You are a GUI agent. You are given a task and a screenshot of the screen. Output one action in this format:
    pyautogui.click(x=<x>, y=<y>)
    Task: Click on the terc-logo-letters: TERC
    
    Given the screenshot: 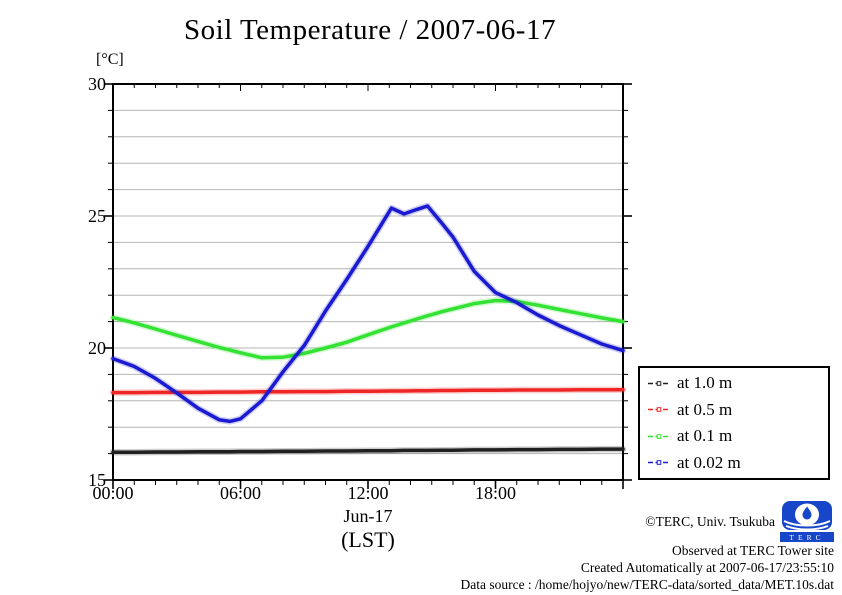 What is the action you would take?
    pyautogui.click(x=806, y=537)
    